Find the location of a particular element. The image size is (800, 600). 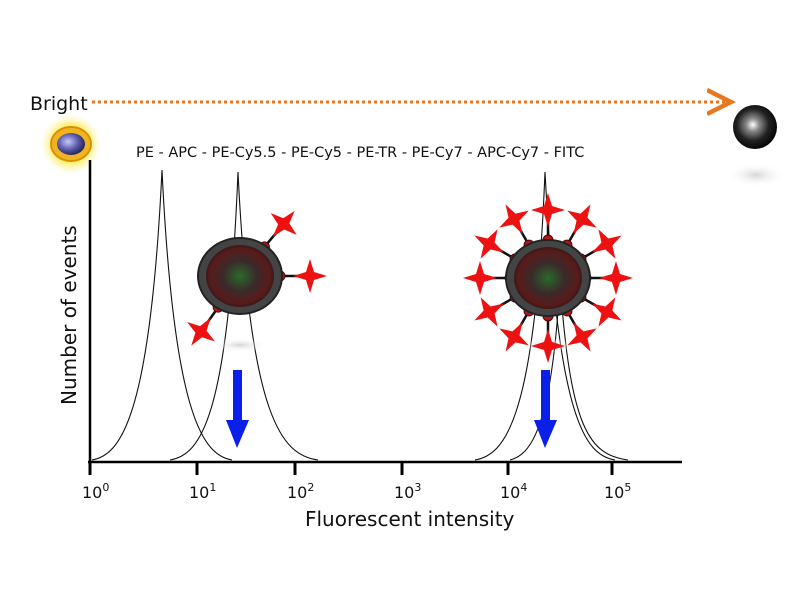

x-tick-label: 10⁰ is located at coordinates (95, 491).